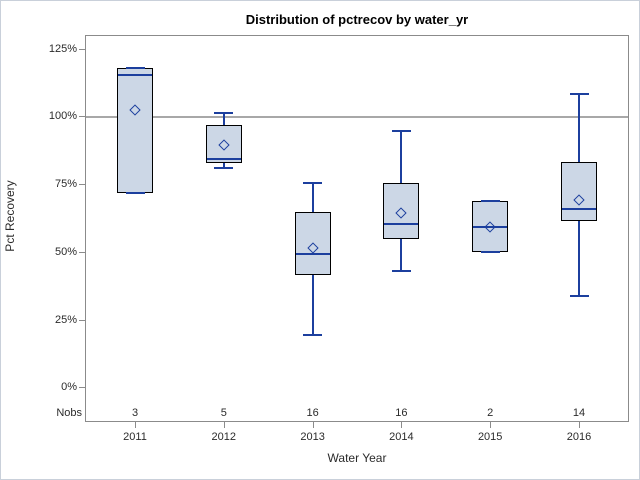  I want to click on x-tick-label: 2015, so click(490, 437).